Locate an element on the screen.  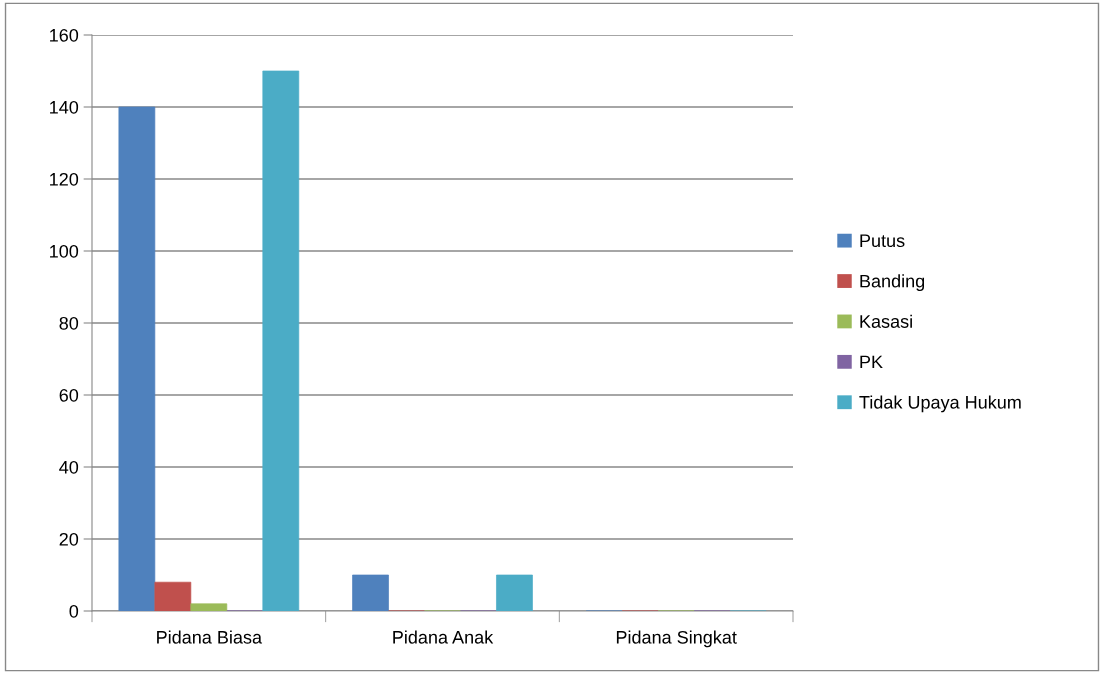
y-tick-label: 160 is located at coordinates (64, 35).